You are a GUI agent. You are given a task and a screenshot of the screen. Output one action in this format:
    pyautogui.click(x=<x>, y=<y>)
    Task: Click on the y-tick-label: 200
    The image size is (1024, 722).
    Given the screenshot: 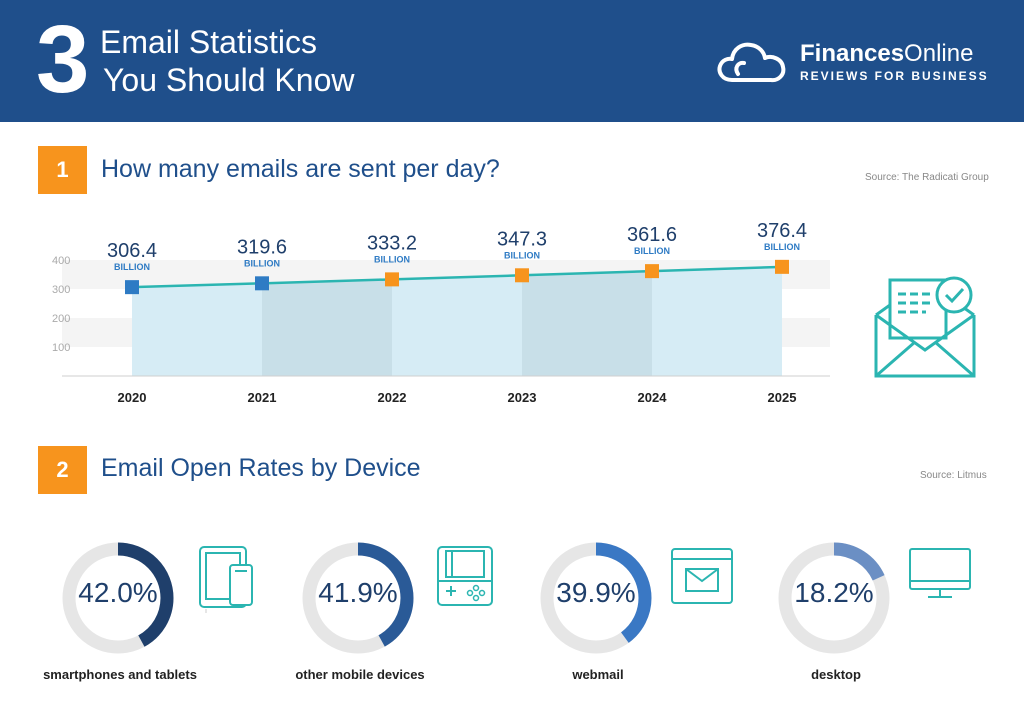 What is the action you would take?
    pyautogui.click(x=61, y=319)
    